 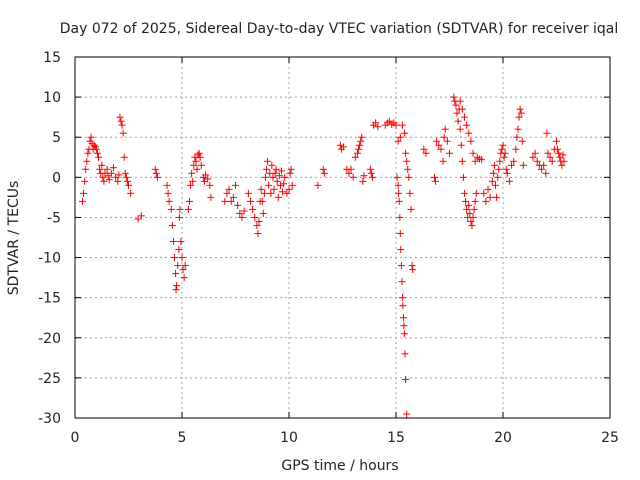 I want to click on x-axis-label: GPS time / hours, so click(x=339, y=466).